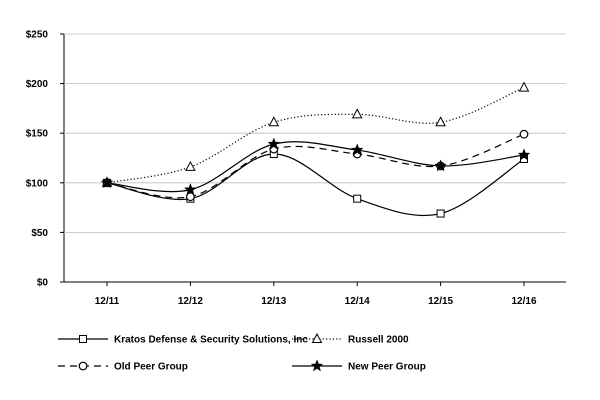 The image size is (600, 400). I want to click on y-tick-label: $250, so click(37, 35).